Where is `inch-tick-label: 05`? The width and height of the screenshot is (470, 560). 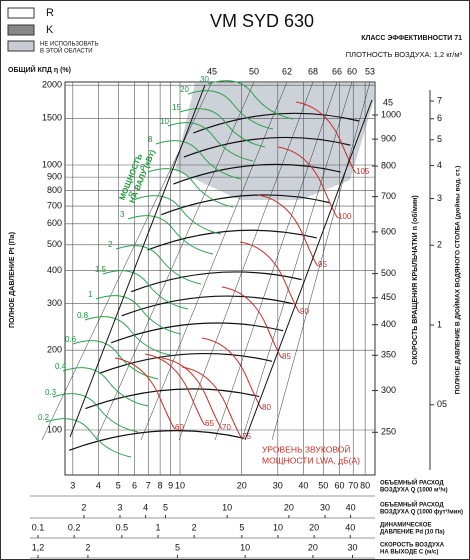
inch-tick-label: 05 is located at coordinates (442, 404).